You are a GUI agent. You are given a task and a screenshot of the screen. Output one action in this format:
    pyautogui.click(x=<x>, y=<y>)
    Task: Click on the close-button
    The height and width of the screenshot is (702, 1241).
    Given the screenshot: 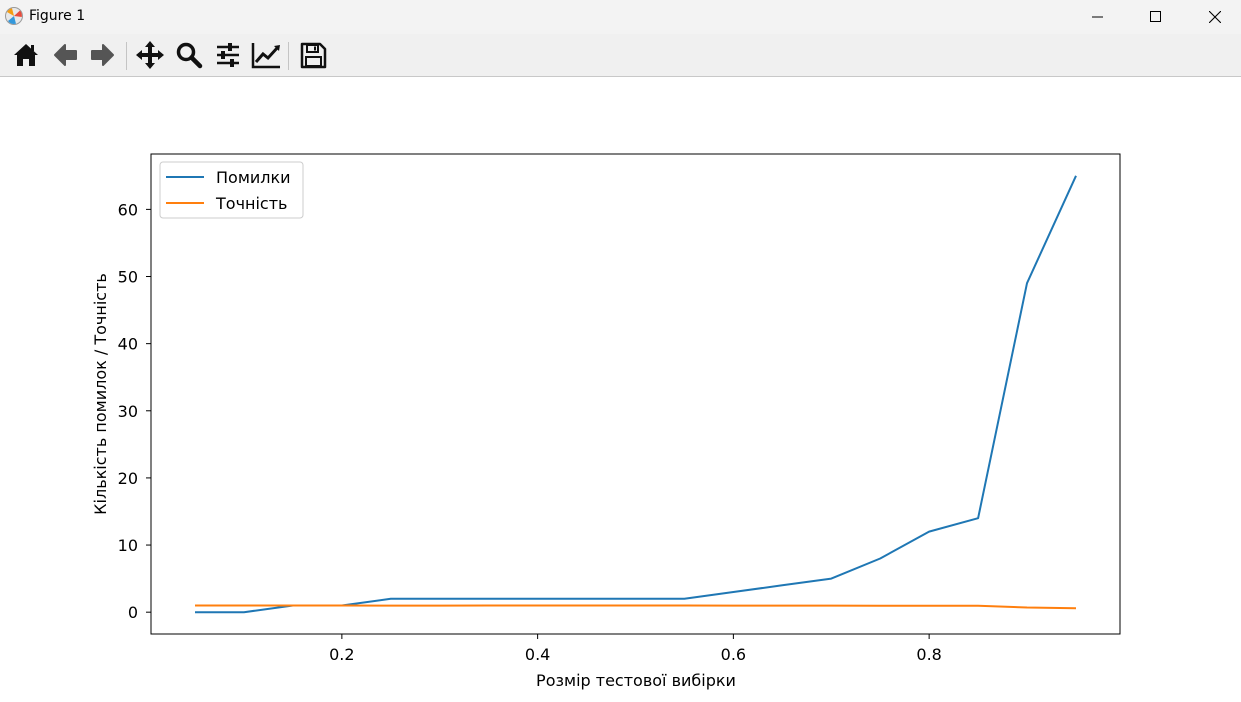 What is the action you would take?
    pyautogui.click(x=1215, y=17)
    